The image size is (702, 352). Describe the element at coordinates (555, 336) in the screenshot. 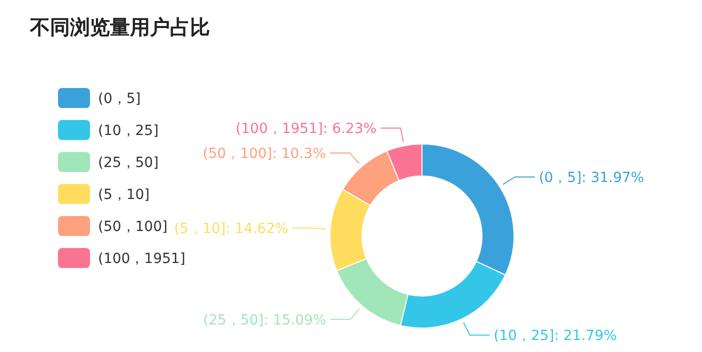

I see `data-label: (10，25]: 21.79%` at that location.